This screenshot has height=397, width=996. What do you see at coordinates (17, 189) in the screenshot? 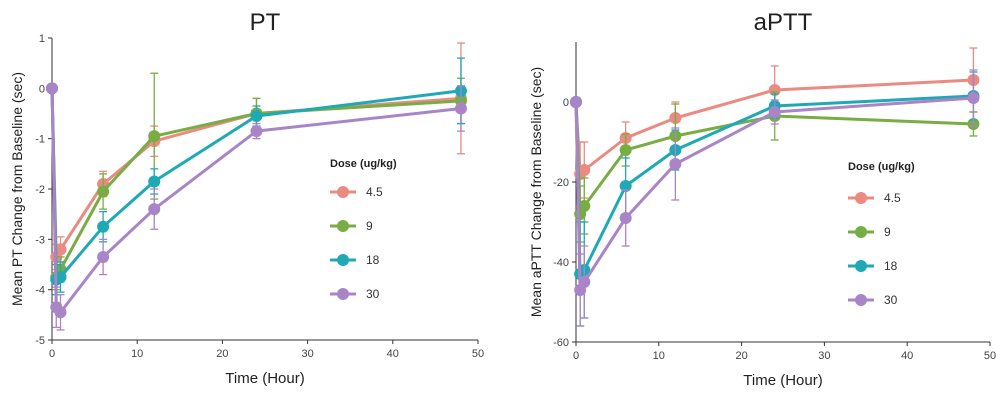
I see `y-axis-label: Mean PT Change from Baseline (sec)` at bounding box center [17, 189].